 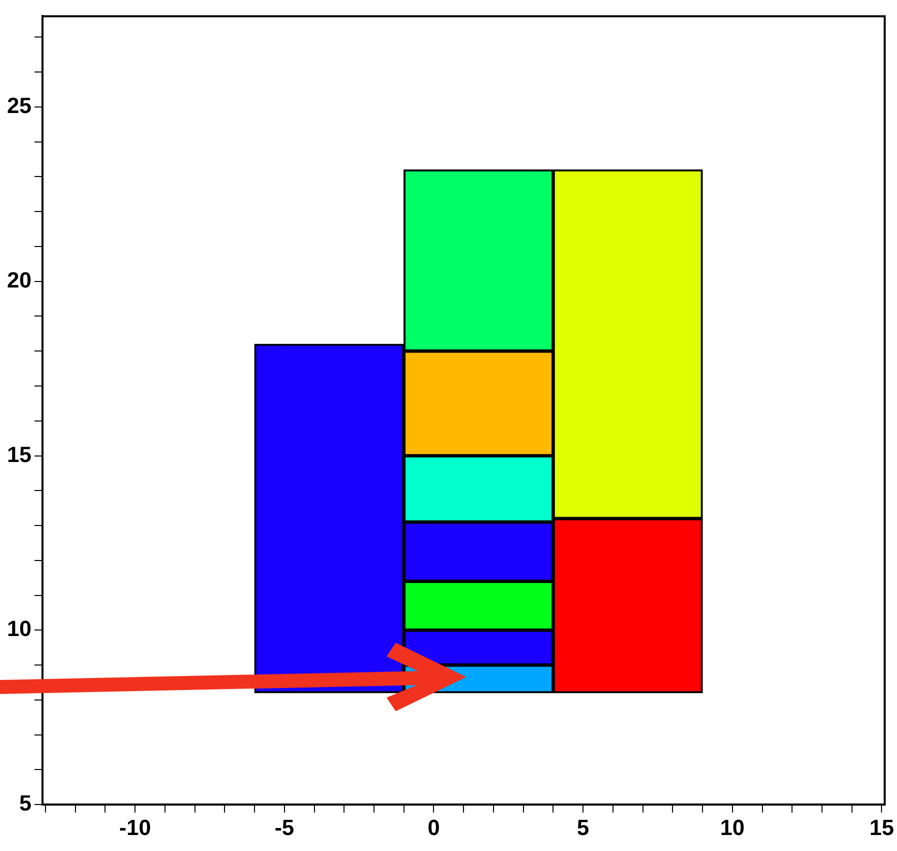 I want to click on x-tick-label: -10, so click(x=135, y=827).